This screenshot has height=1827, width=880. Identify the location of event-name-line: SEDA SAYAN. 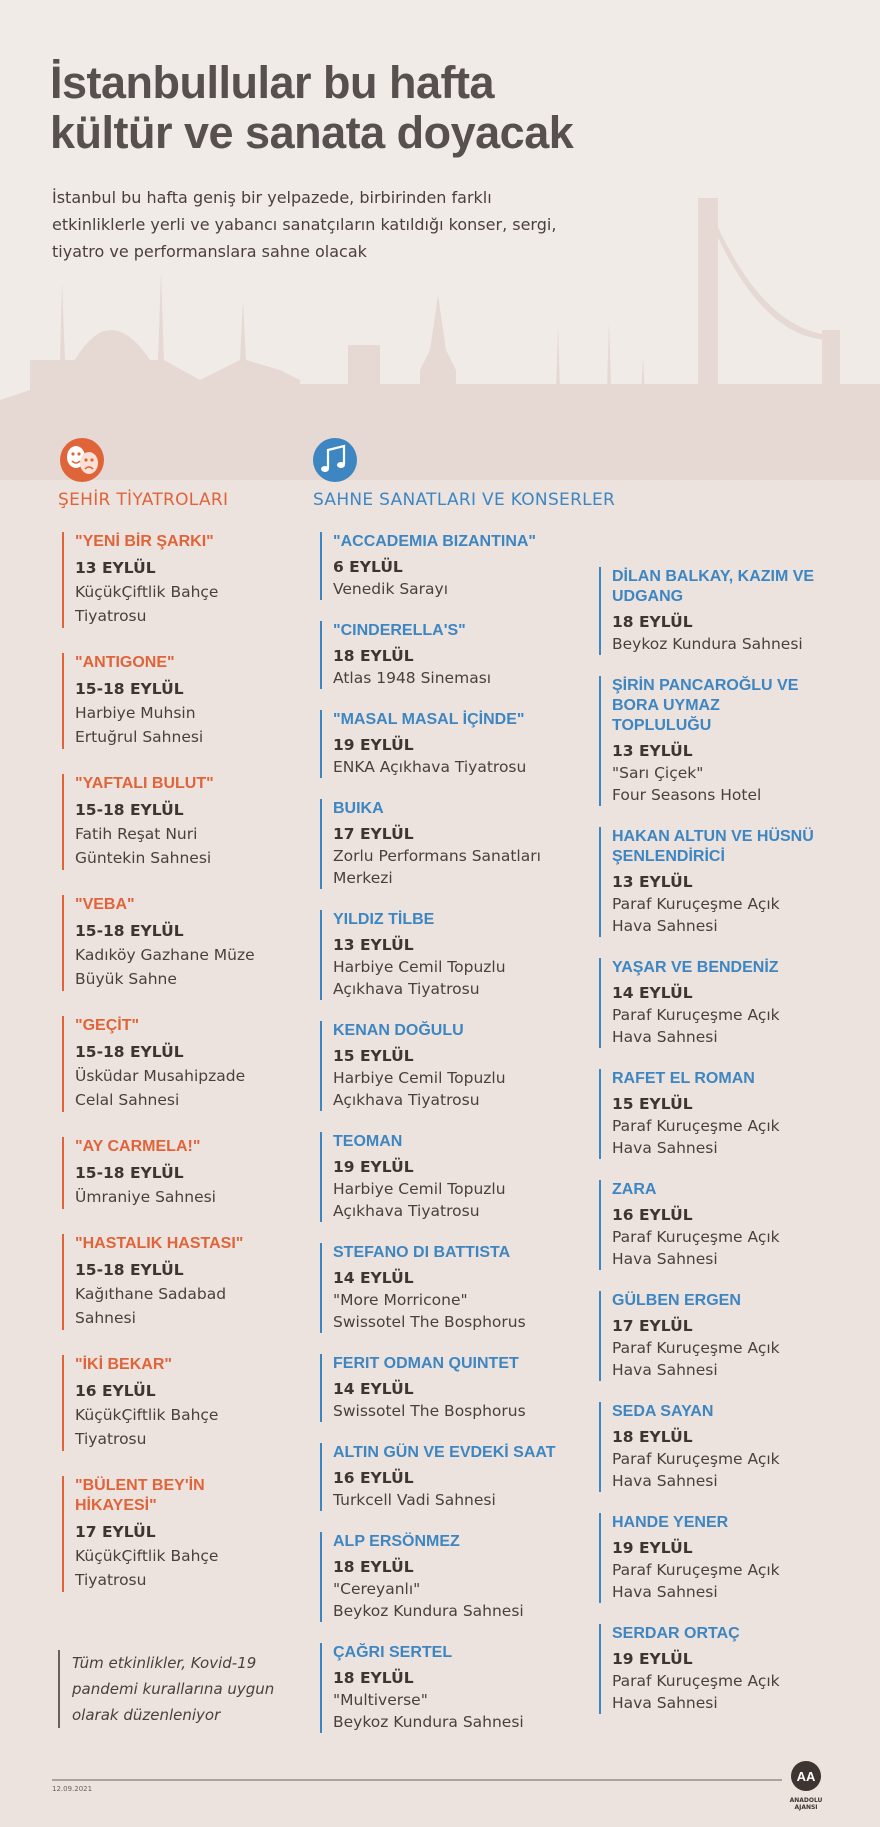
(663, 1411).